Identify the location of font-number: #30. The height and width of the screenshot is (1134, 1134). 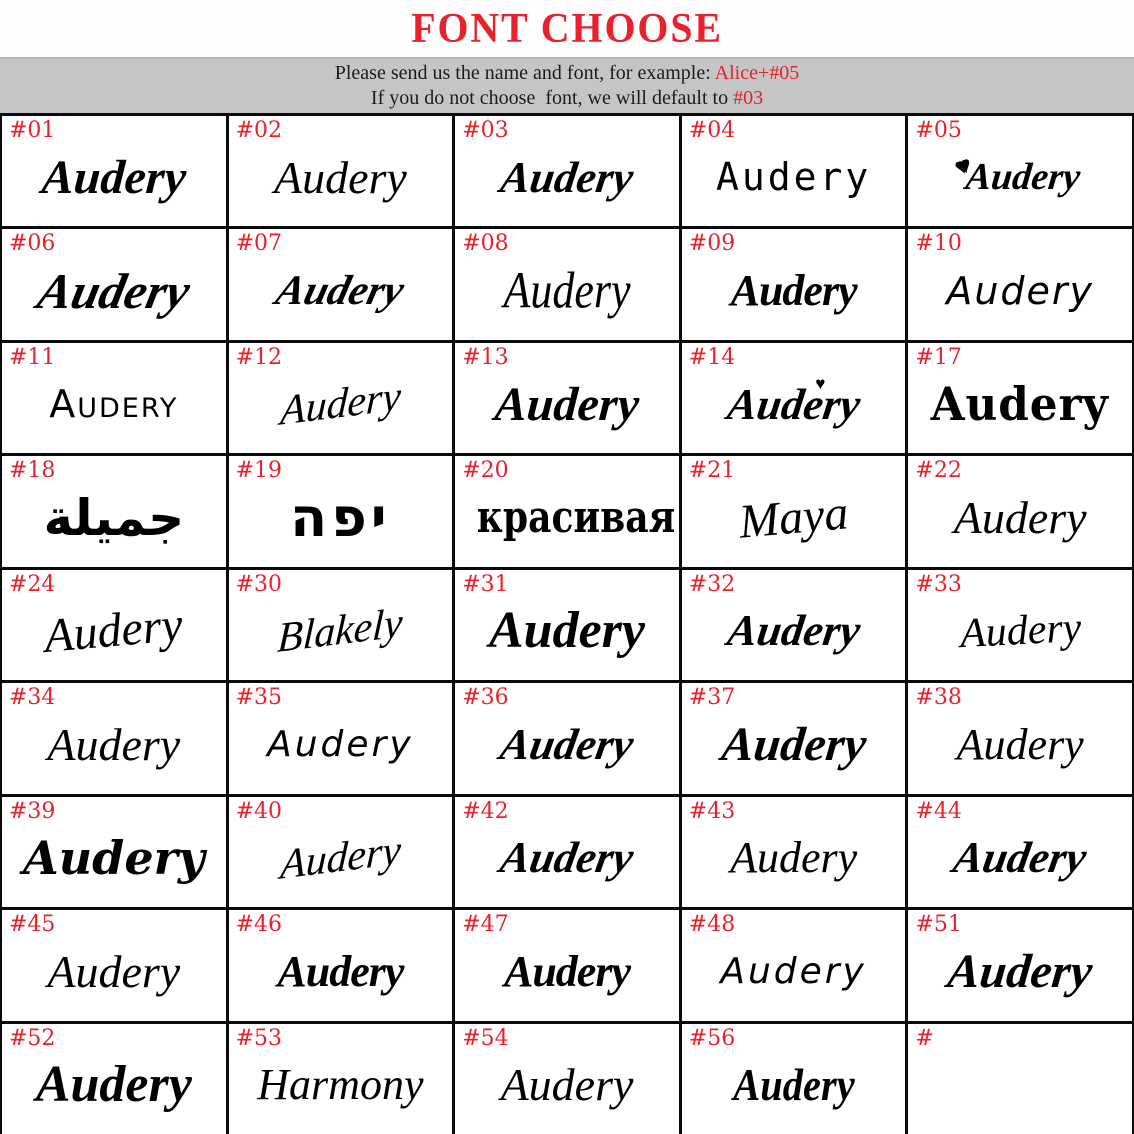
(259, 584).